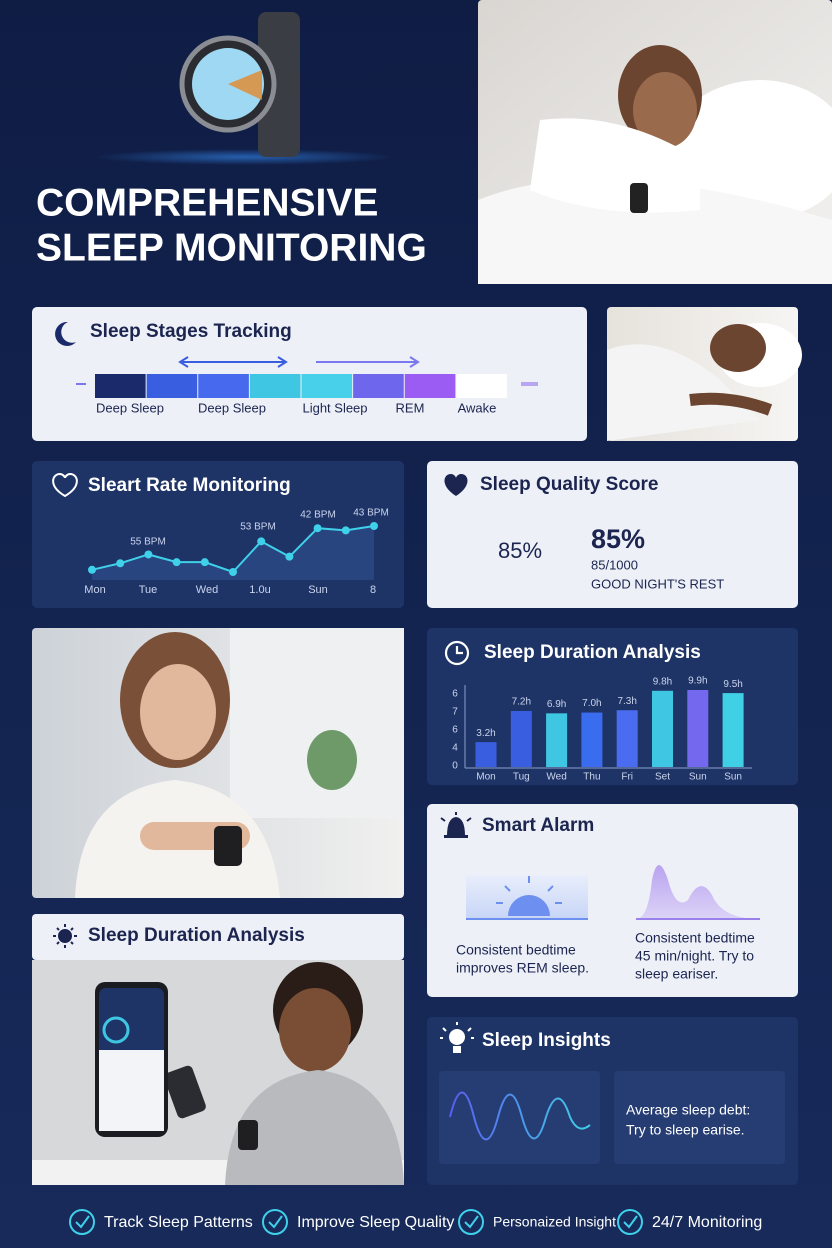 This screenshot has height=1253, width=832. Describe the element at coordinates (231, 247) in the screenshot. I see `title-line: SLEEP MONITORING` at that location.